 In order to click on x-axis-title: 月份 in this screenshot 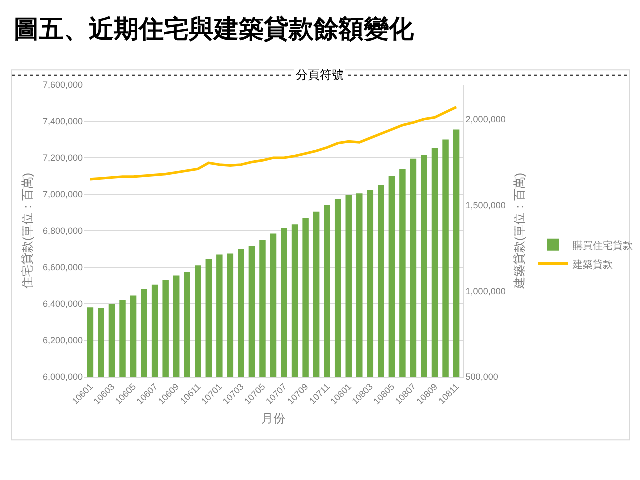, I will do `click(274, 418)`.